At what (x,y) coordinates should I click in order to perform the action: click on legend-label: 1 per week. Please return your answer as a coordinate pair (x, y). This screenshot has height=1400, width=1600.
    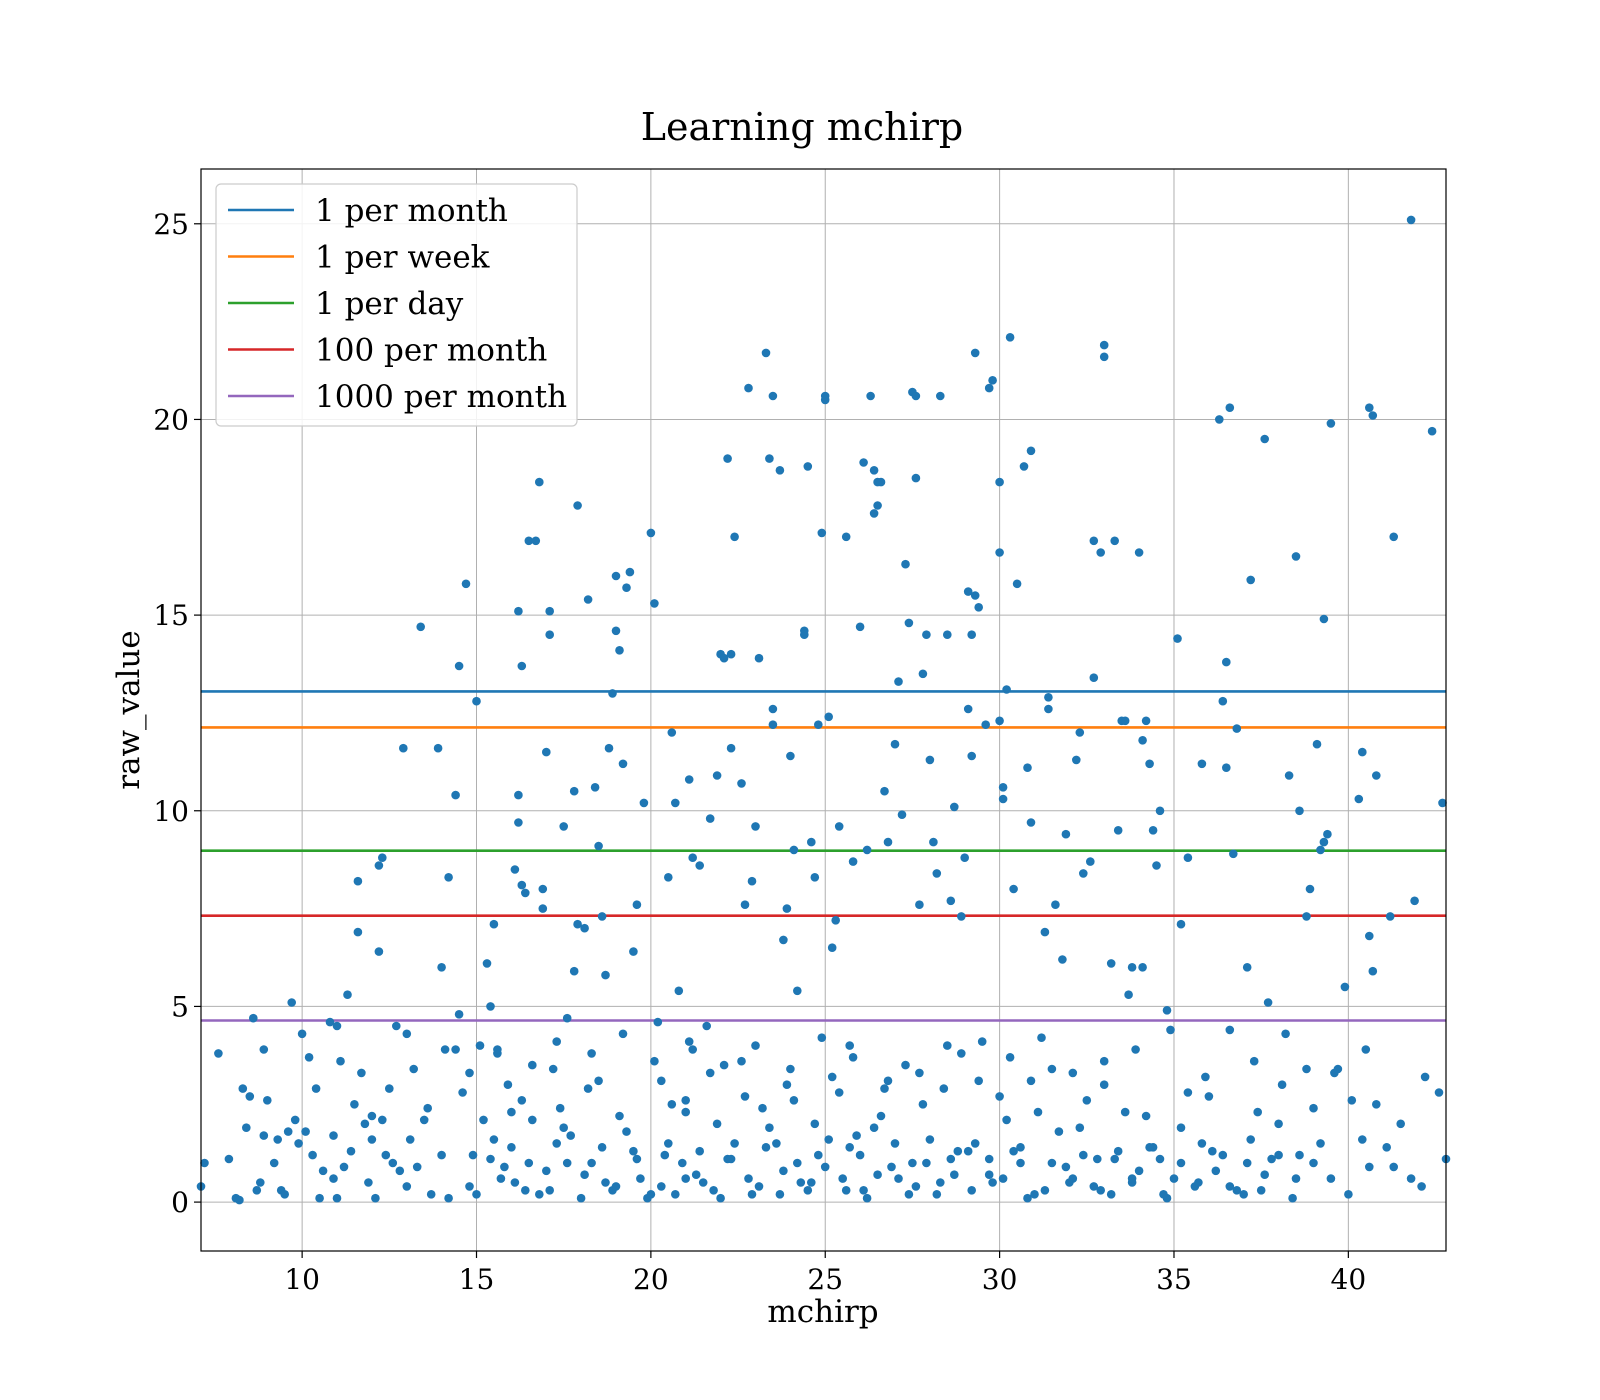
    Looking at the image, I should click on (402, 258).